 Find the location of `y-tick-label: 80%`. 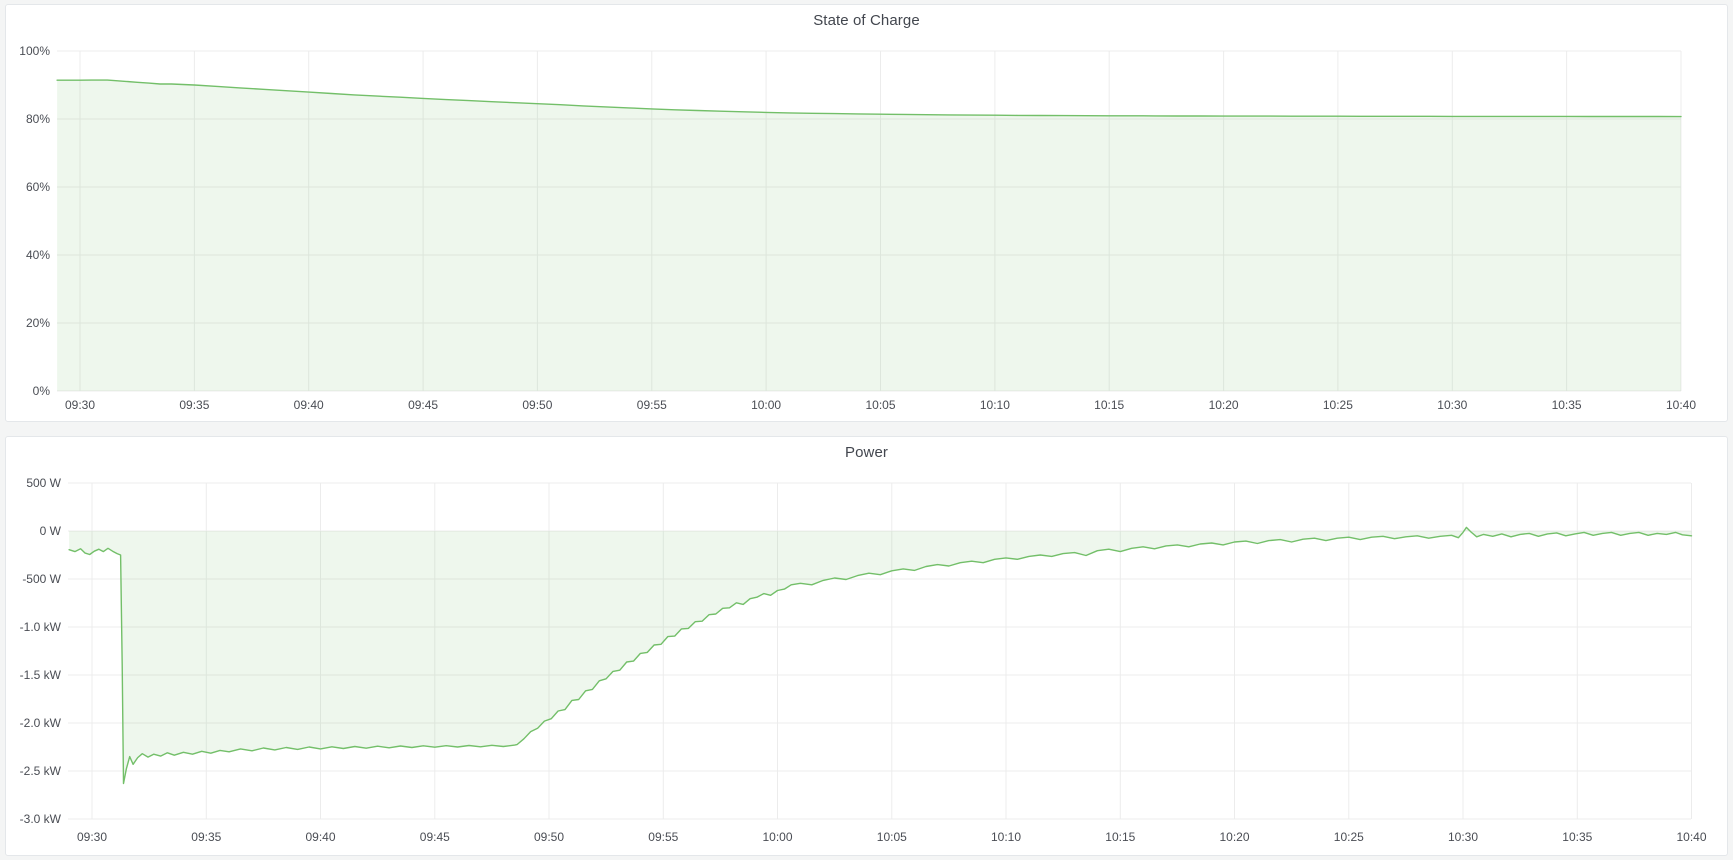

y-tick-label: 80% is located at coordinates (38, 119).